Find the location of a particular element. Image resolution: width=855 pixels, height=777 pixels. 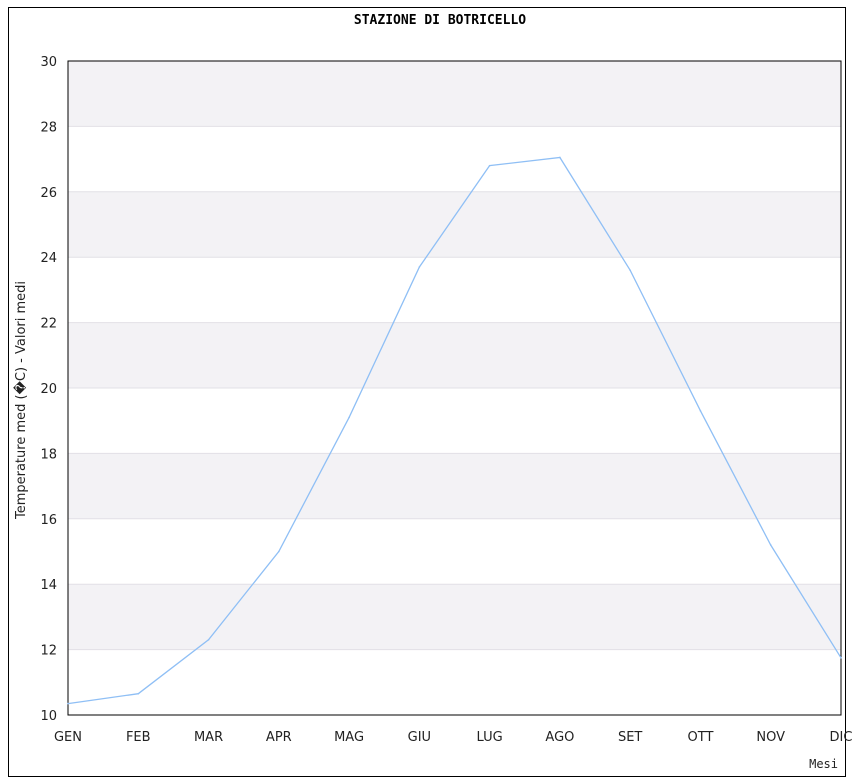

y-tick-labels: 10 12 14 16 18 20 22 24 26 28 30 is located at coordinates (48, 389).